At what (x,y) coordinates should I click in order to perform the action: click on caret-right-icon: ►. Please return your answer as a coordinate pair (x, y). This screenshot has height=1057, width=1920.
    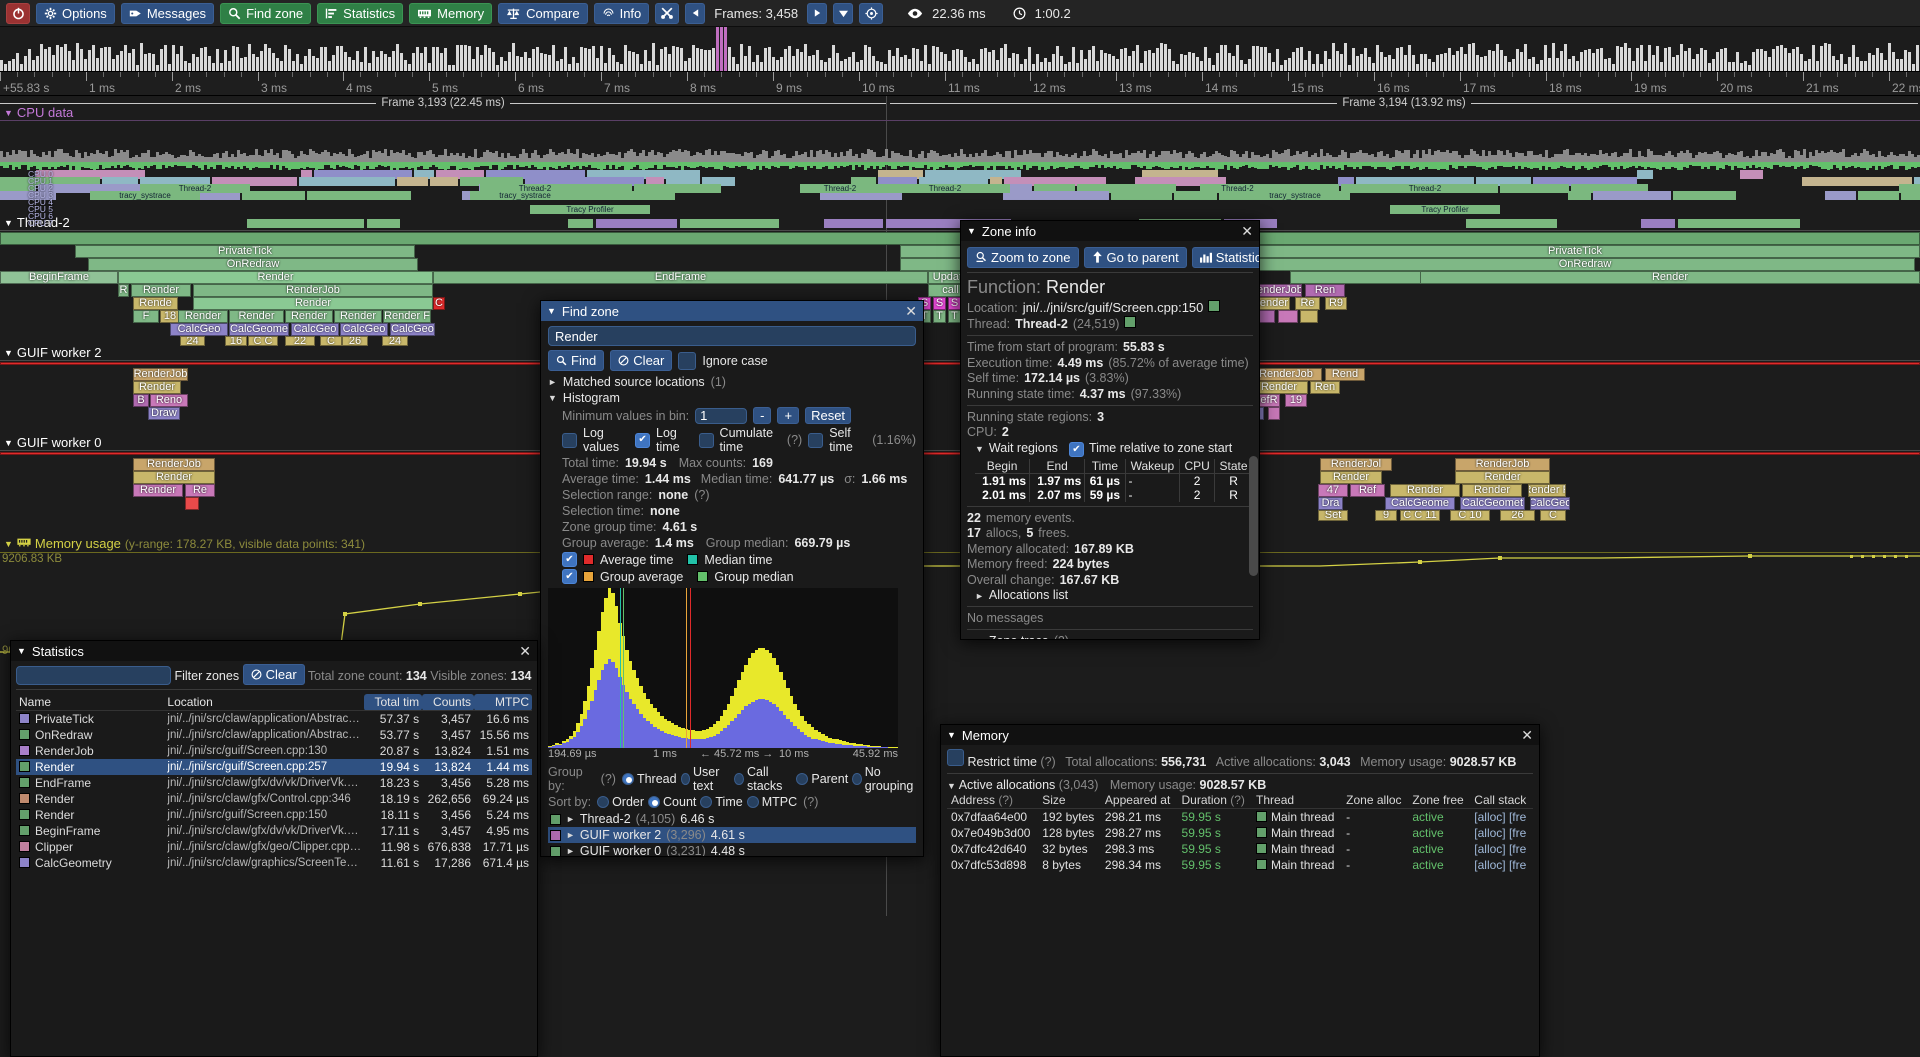
    Looking at the image, I should click on (552, 382).